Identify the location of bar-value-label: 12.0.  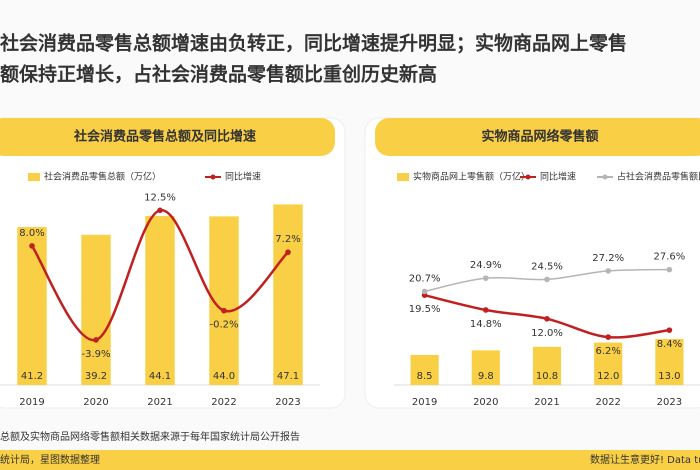
(608, 376).